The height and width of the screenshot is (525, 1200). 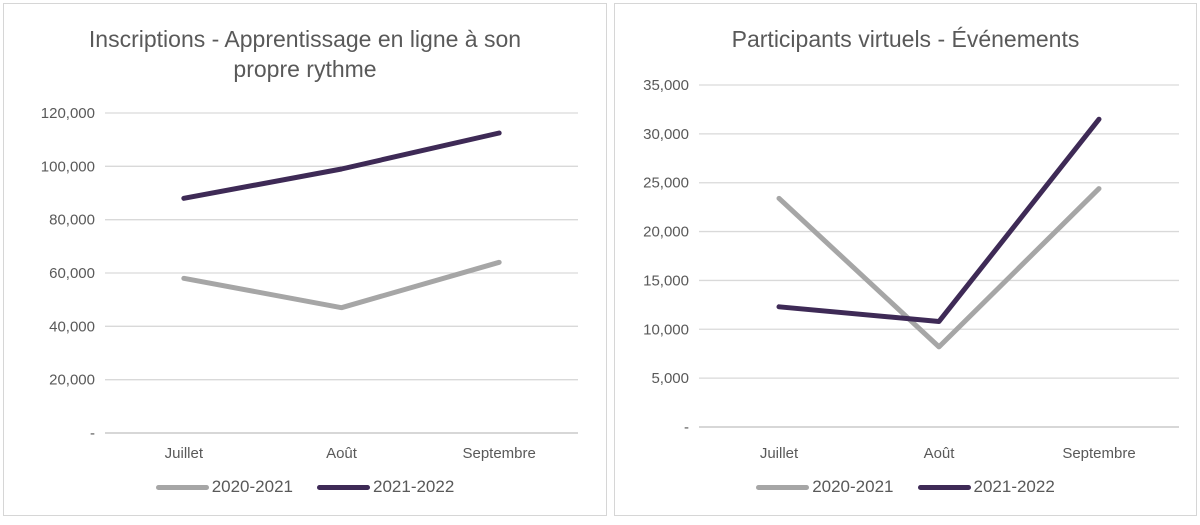 I want to click on y-tick-label: 30,000, so click(x=666, y=134).